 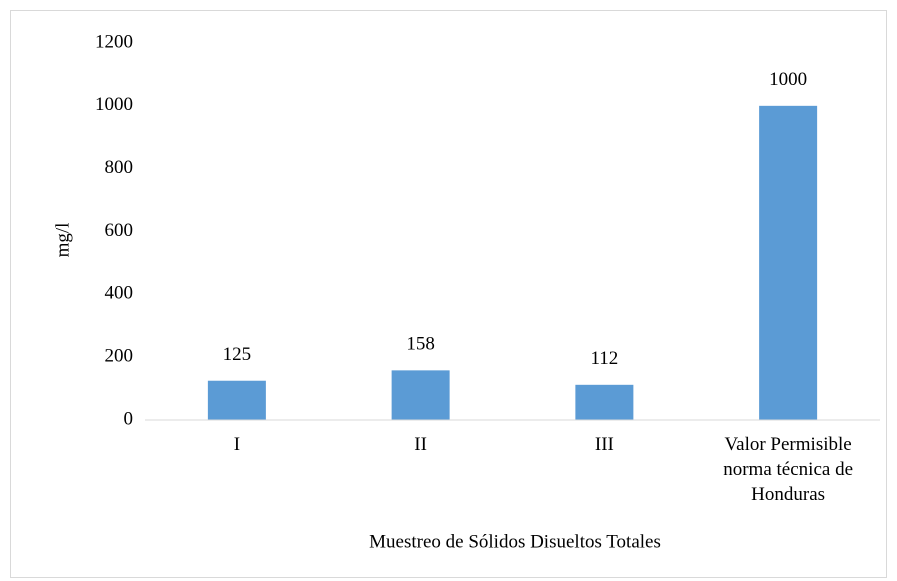 What do you see at coordinates (129, 418) in the screenshot?
I see `y-tick-label: 0` at bounding box center [129, 418].